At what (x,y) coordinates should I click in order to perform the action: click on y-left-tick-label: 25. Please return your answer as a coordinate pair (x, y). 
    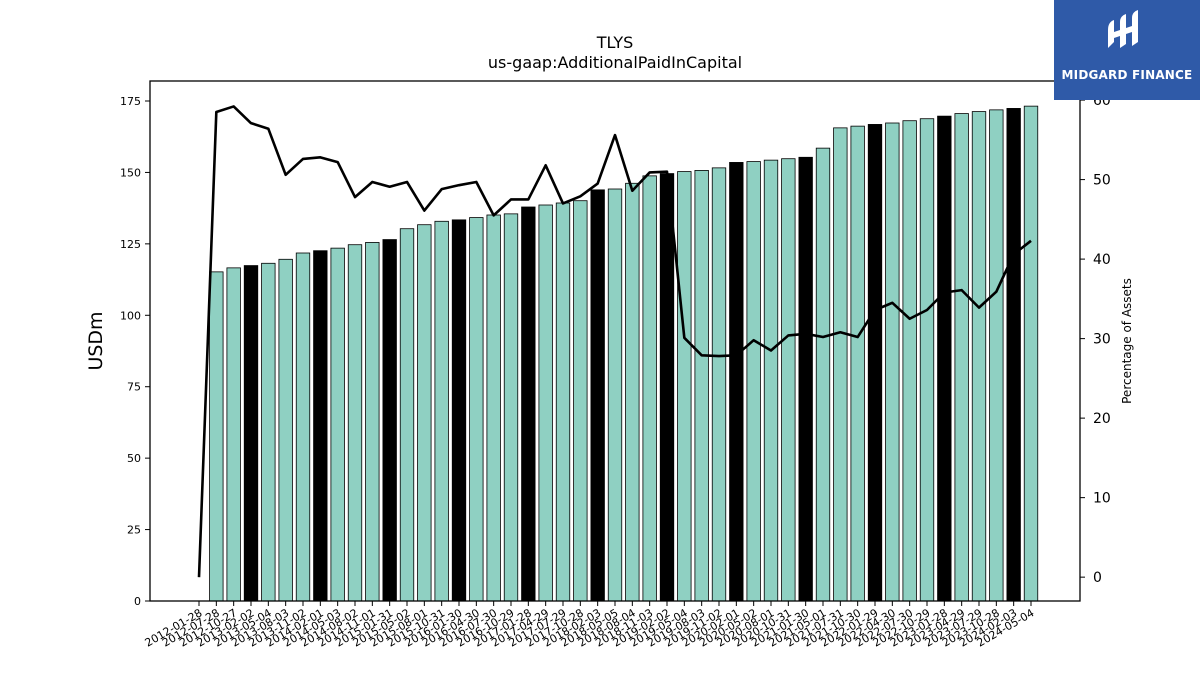
    Looking at the image, I should click on (134, 530).